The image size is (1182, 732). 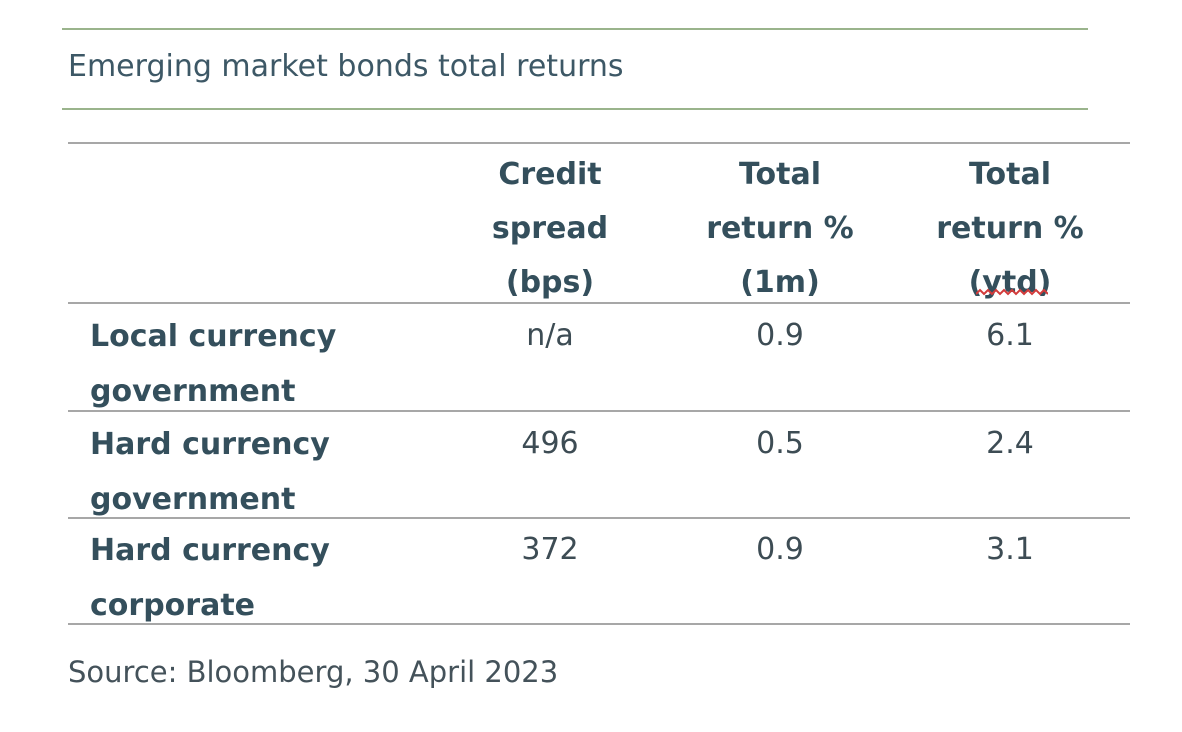 What do you see at coordinates (599, 143) in the screenshot?
I see `table-top-rule` at bounding box center [599, 143].